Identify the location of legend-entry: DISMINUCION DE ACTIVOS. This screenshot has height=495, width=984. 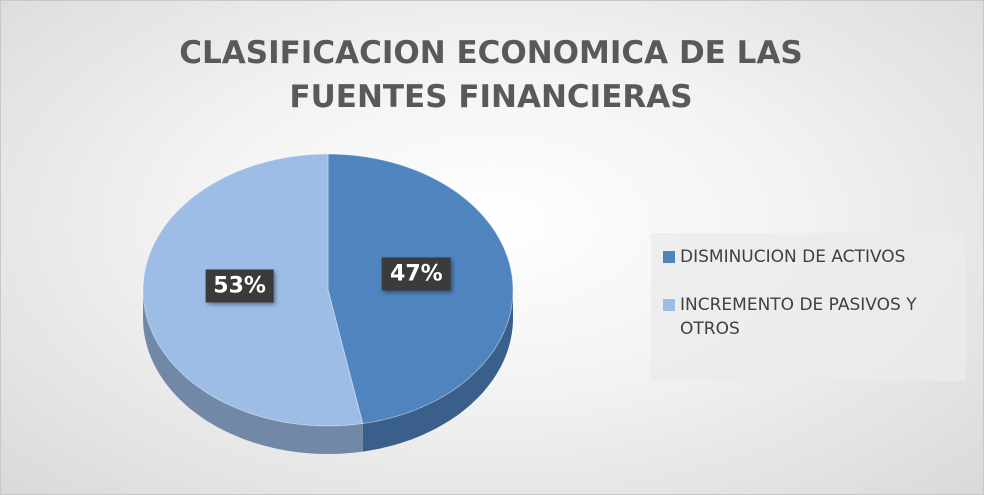
(809, 257).